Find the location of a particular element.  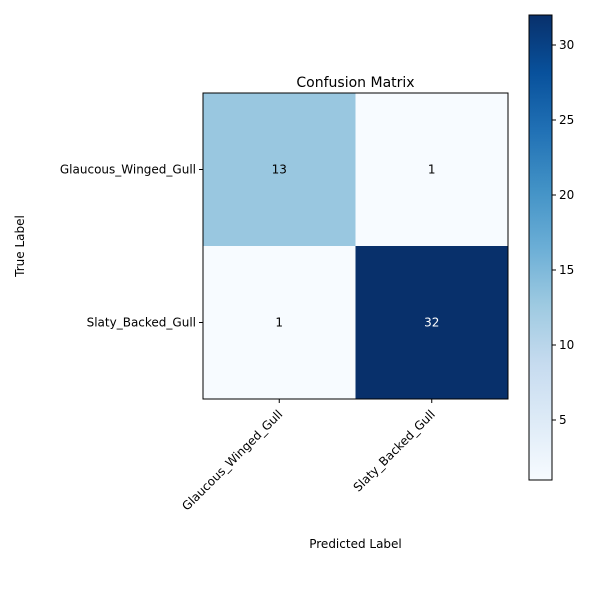

chart-title: Confusion Matrix is located at coordinates (355, 83).